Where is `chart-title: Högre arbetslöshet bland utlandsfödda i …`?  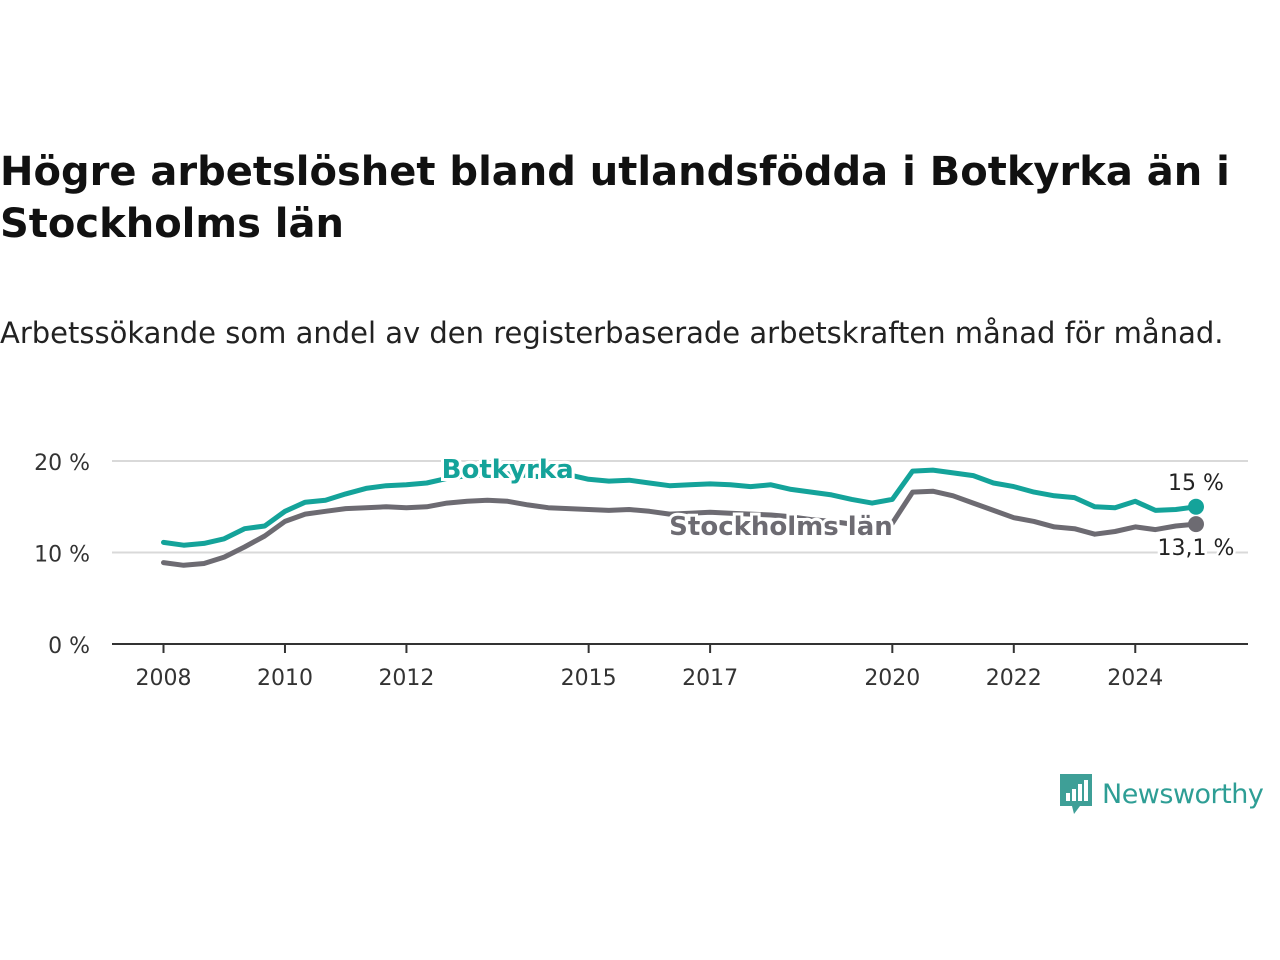
chart-title: Högre arbetslöshet bland utlandsfödda i … is located at coordinates (615, 198).